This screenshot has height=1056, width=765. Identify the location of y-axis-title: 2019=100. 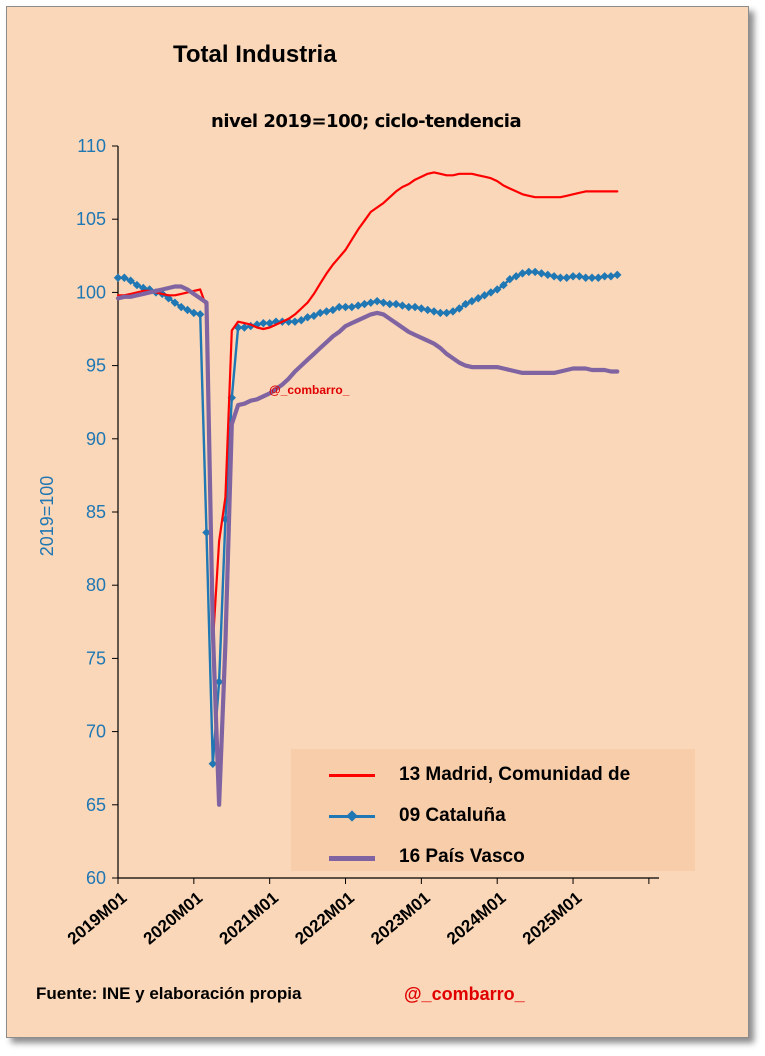
(47, 516).